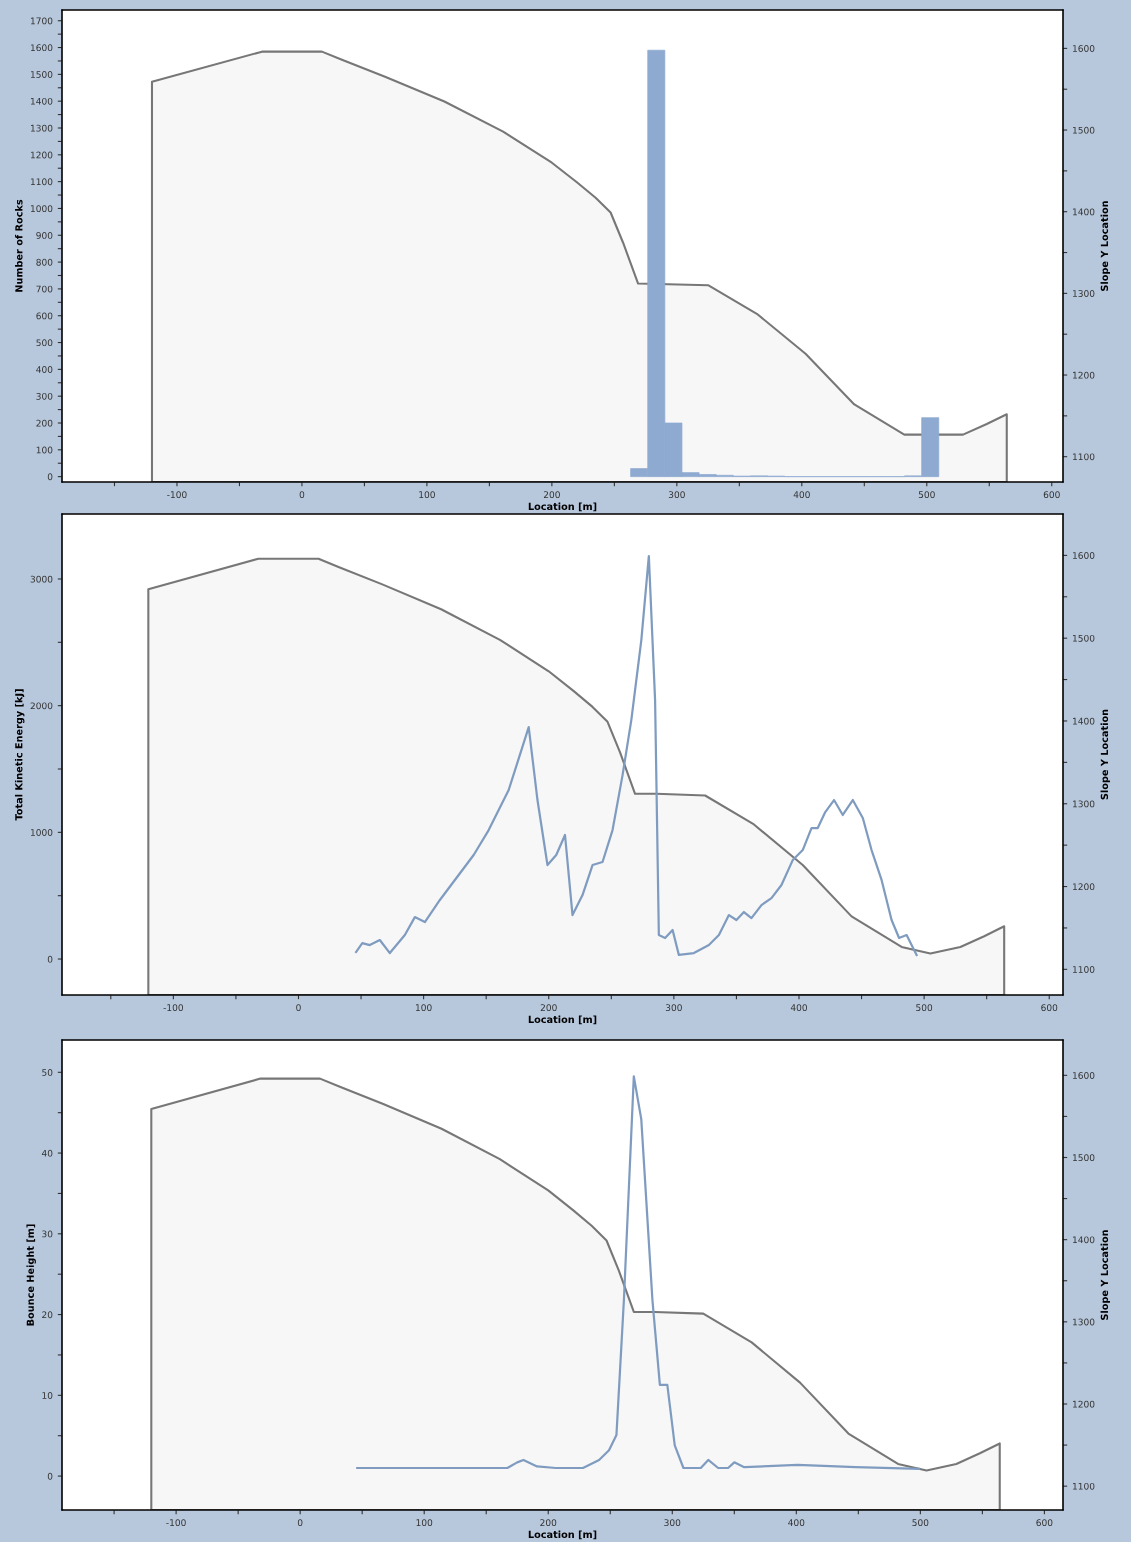  What do you see at coordinates (44, 343) in the screenshot?
I see `y-tick-label: 500` at bounding box center [44, 343].